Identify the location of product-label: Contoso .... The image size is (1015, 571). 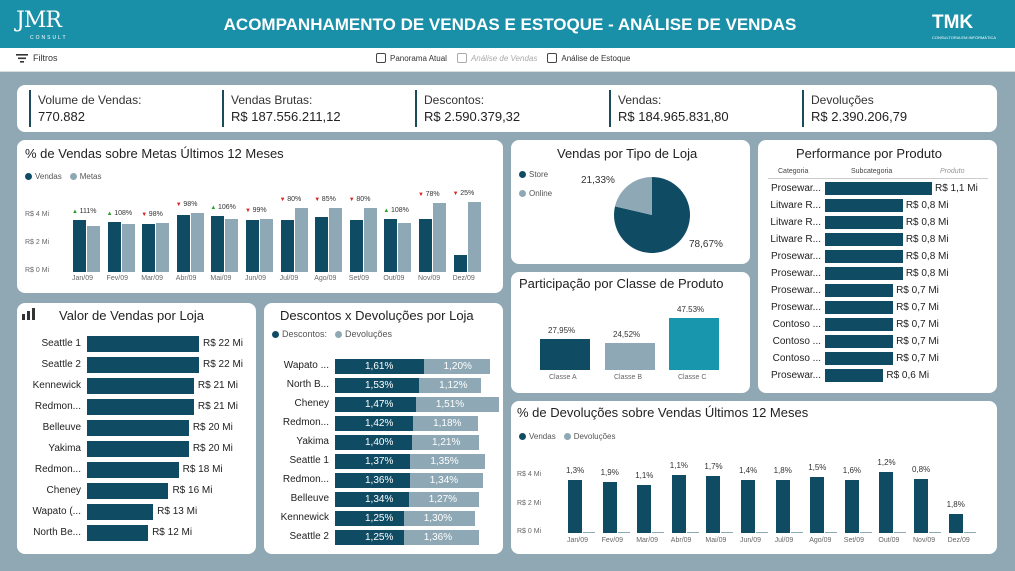
(796, 341).